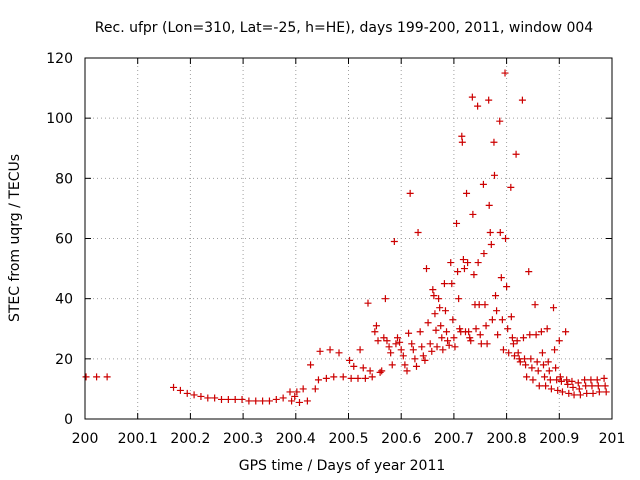  Describe the element at coordinates (296, 439) in the screenshot. I see `x-tick-label: 200.4` at that location.